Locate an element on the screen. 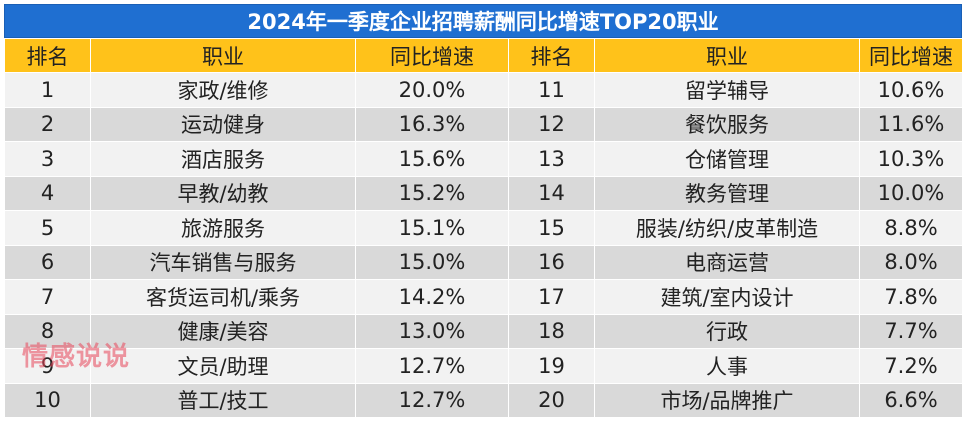 This screenshot has width=971, height=422. rank-cell: 15 is located at coordinates (551, 228).